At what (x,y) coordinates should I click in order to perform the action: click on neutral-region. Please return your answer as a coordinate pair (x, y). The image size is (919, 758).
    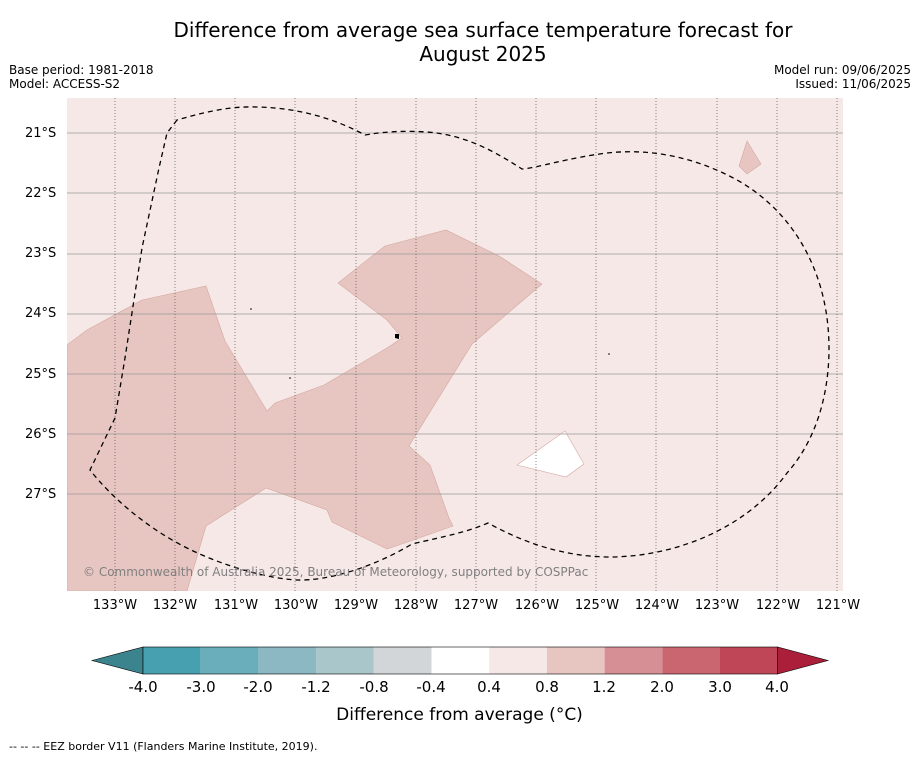
    Looking at the image, I should click on (550, 454).